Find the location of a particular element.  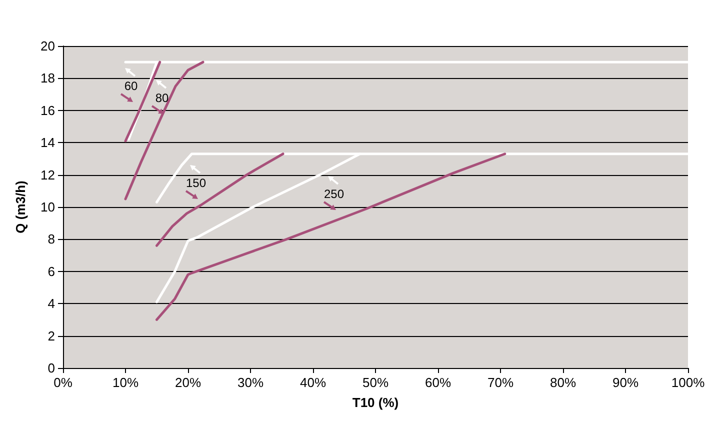

x-tick-label: 70% is located at coordinates (500, 382).